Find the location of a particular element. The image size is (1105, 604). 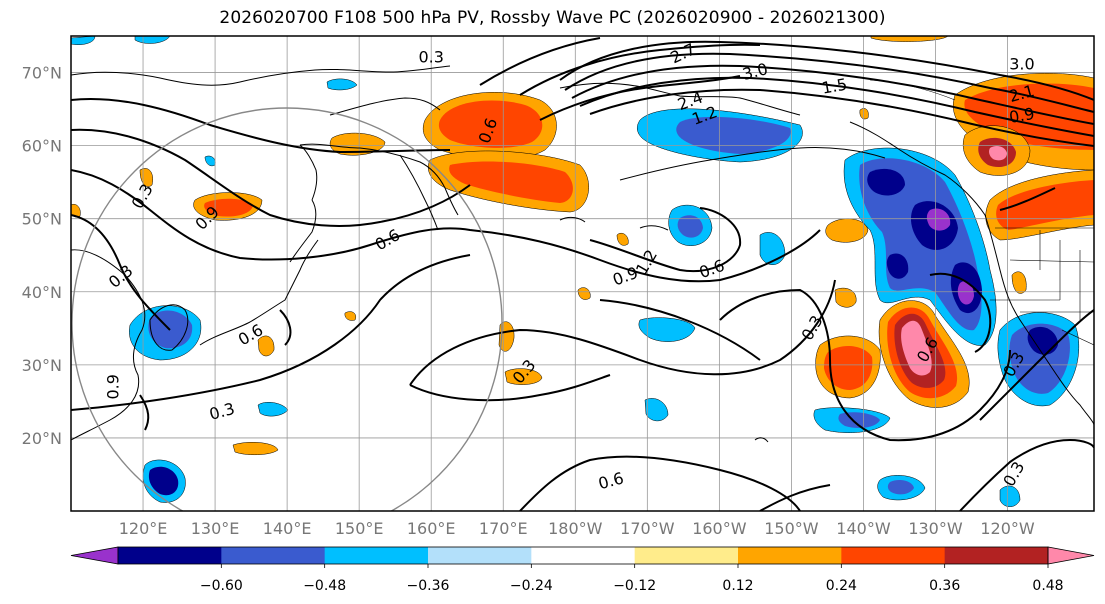

colorbar-tick-label: 0.24 is located at coordinates (841, 586).